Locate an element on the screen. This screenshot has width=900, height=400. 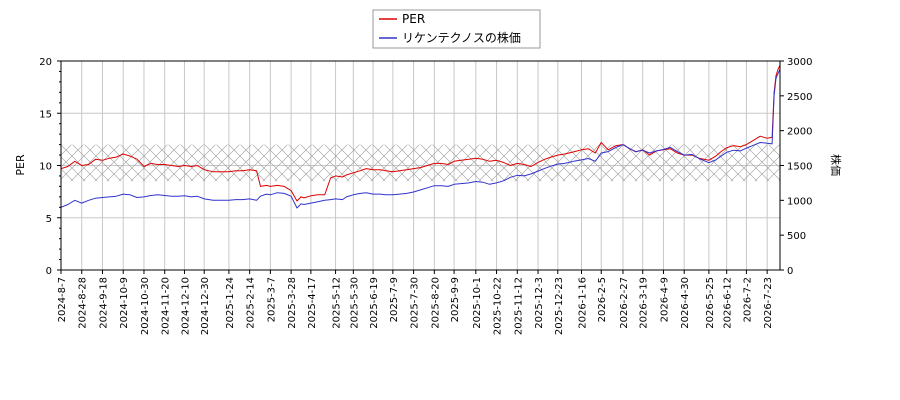
x-tick-label: 2024-10-30 is located at coordinates (145, 306).